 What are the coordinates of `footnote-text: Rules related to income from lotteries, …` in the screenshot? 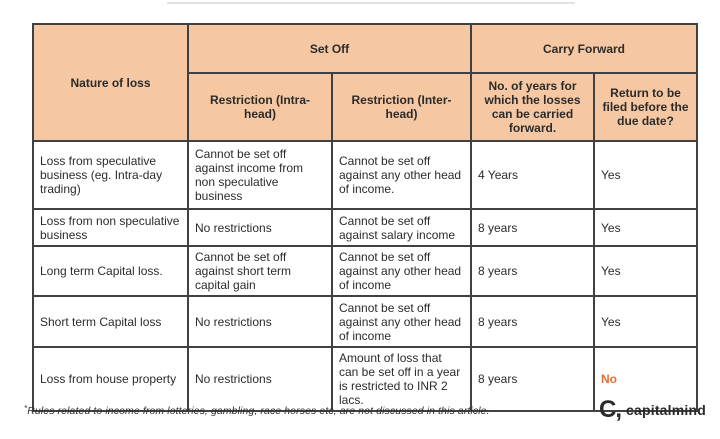 It's located at (258, 411).